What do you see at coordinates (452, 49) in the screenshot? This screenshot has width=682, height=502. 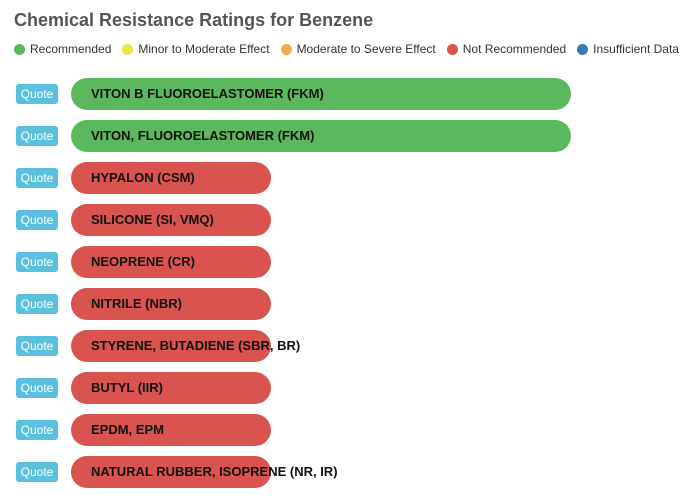 I see `legend-dot-not-recommended` at bounding box center [452, 49].